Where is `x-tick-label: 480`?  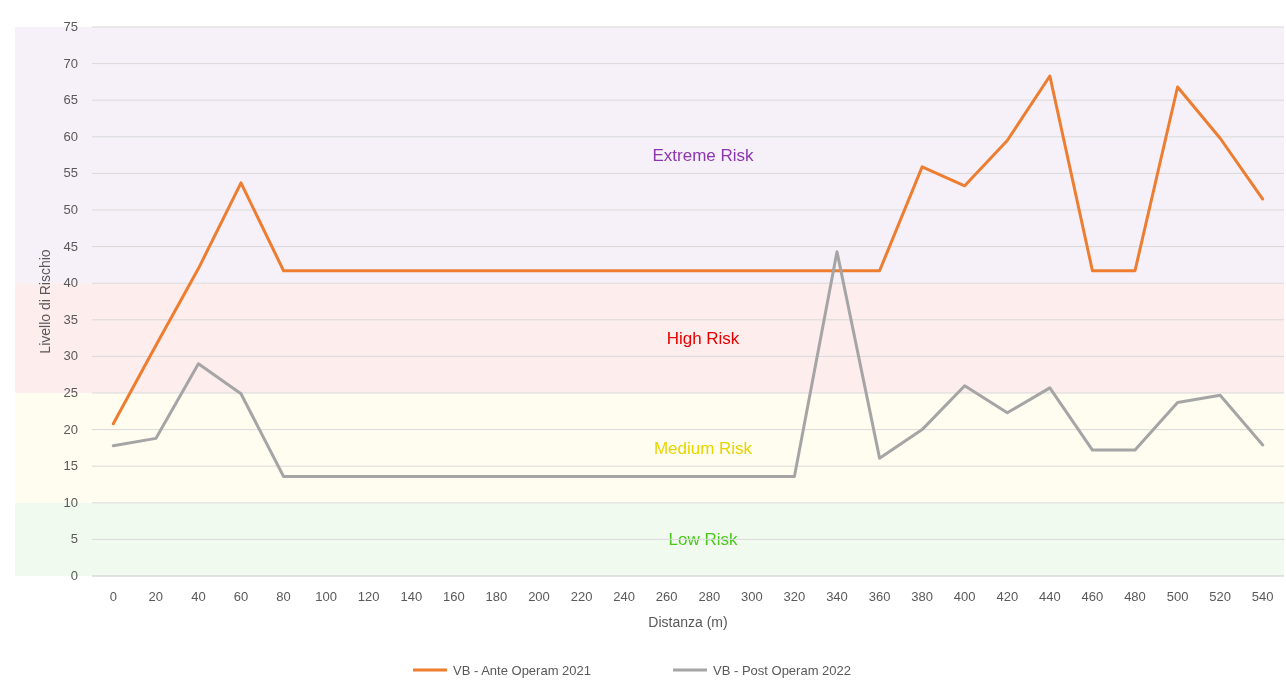
x-tick-label: 480 is located at coordinates (1135, 596).